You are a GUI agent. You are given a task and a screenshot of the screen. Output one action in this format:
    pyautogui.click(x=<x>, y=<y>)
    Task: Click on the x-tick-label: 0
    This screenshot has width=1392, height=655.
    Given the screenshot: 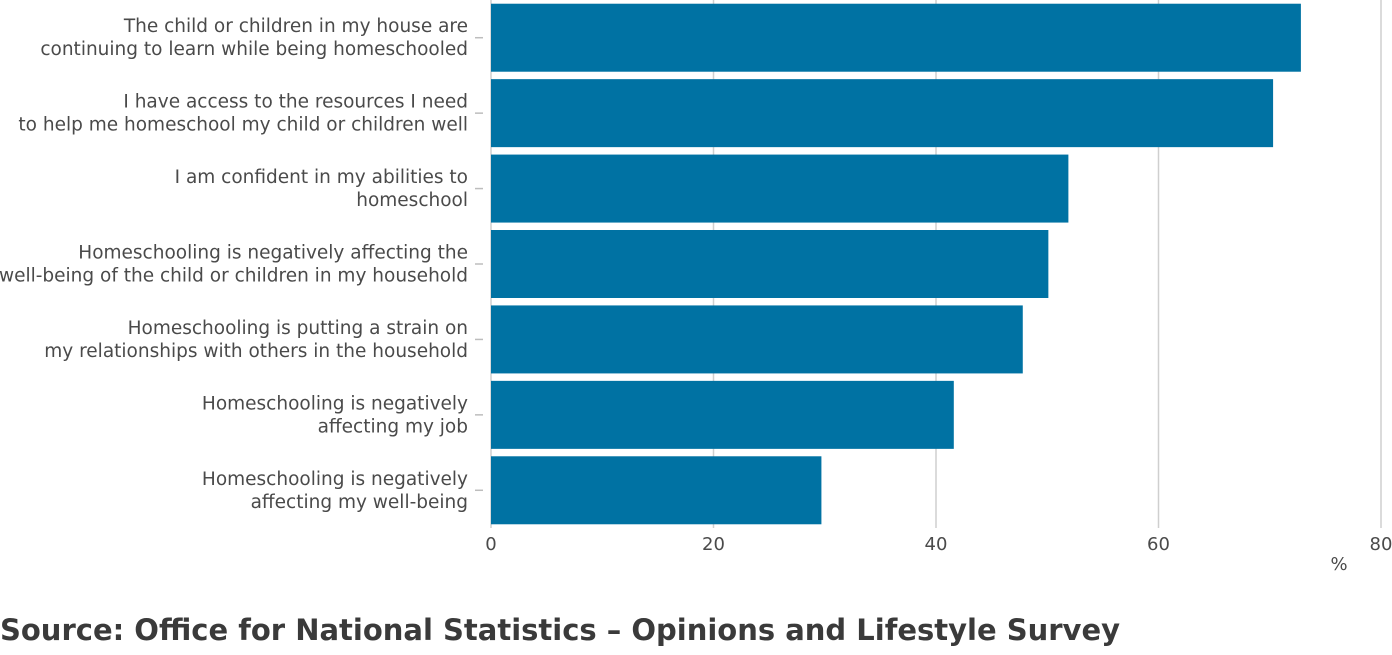 What is the action you would take?
    pyautogui.click(x=490, y=544)
    